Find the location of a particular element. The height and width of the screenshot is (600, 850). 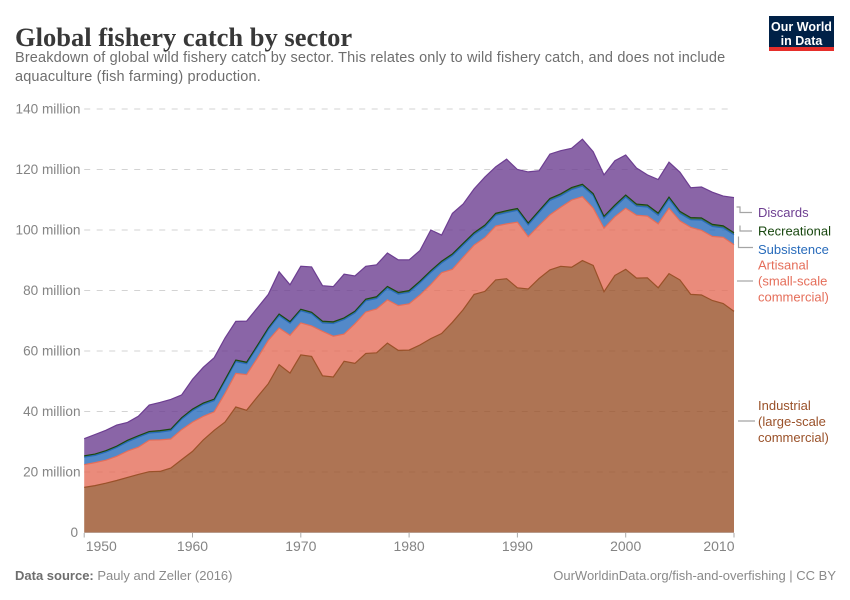

svg-text: 40 million is located at coordinates (51, 411).